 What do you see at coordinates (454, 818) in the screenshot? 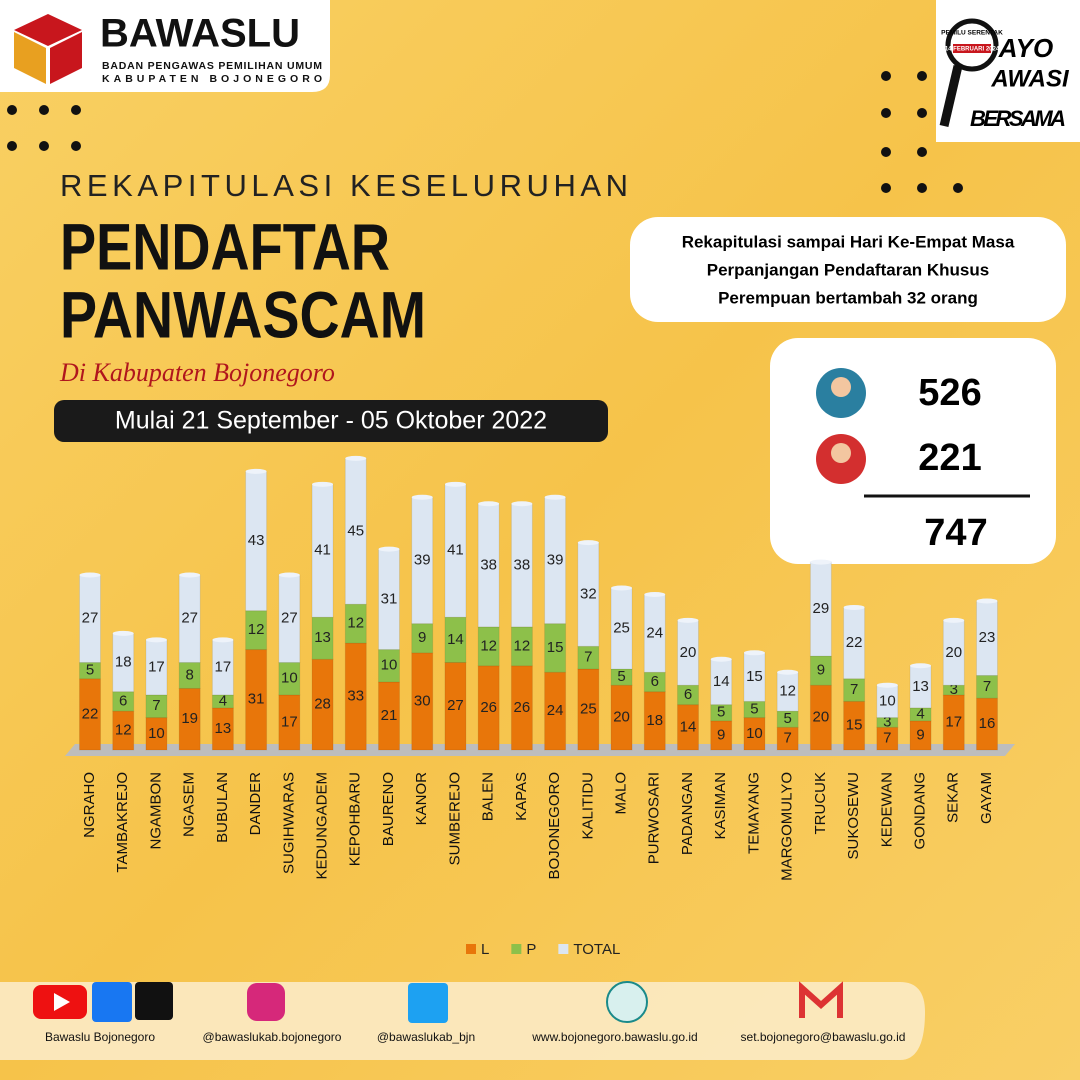
I see `x-tick-label: SUMBEREJO` at bounding box center [454, 818].